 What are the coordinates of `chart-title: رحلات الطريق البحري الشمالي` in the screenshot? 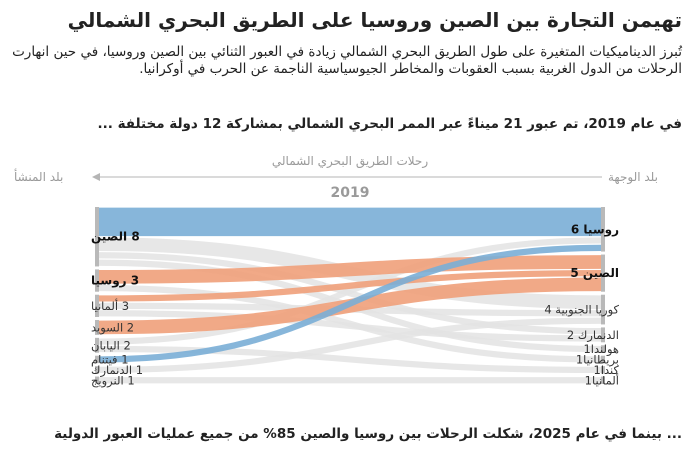 It's located at (350, 161).